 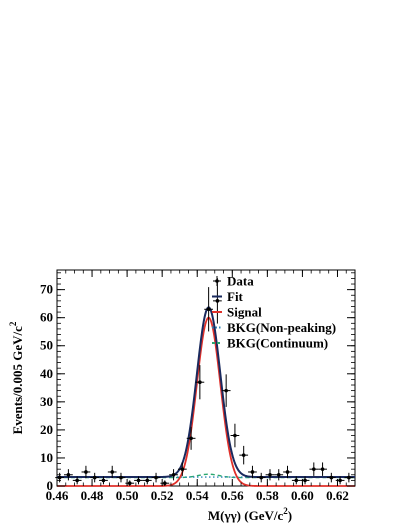 What do you see at coordinates (281, 327) in the screenshot?
I see `legend-label: BKG(Non-peaking)` at bounding box center [281, 327].